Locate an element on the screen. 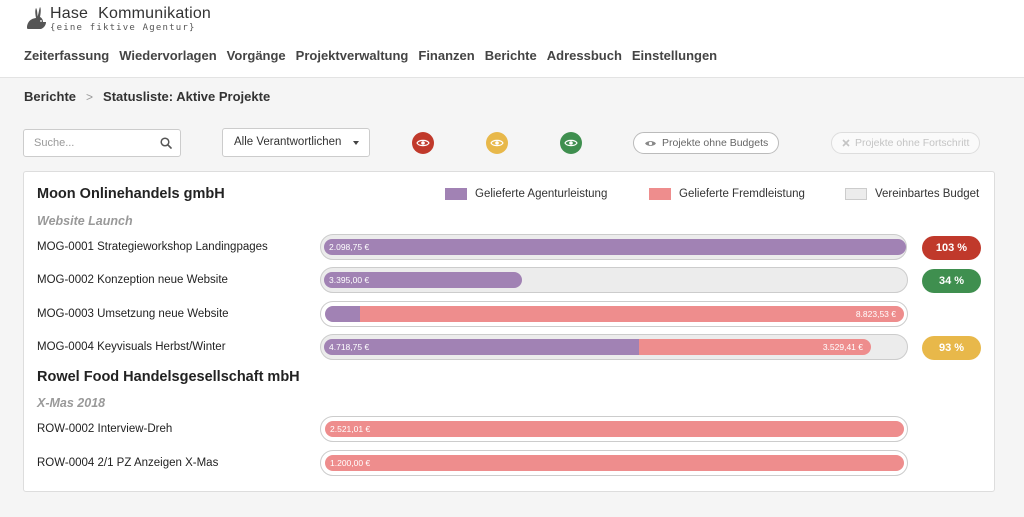  page-title: Statusliste: Aktive Projekte is located at coordinates (187, 96).